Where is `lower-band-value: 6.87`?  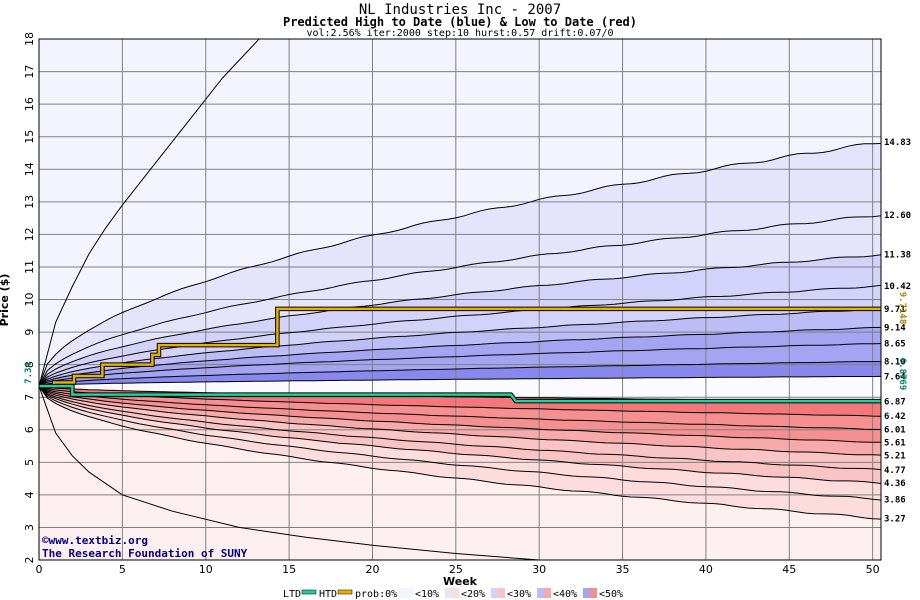 lower-band-value: 6.87 is located at coordinates (895, 402).